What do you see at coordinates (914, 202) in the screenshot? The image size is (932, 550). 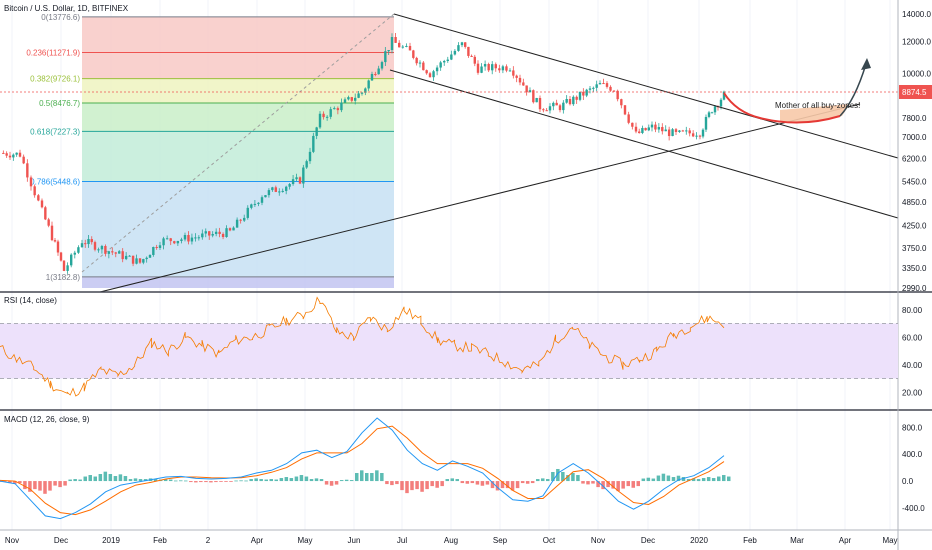 I see `price-tick-8: 4850.0` at bounding box center [914, 202].